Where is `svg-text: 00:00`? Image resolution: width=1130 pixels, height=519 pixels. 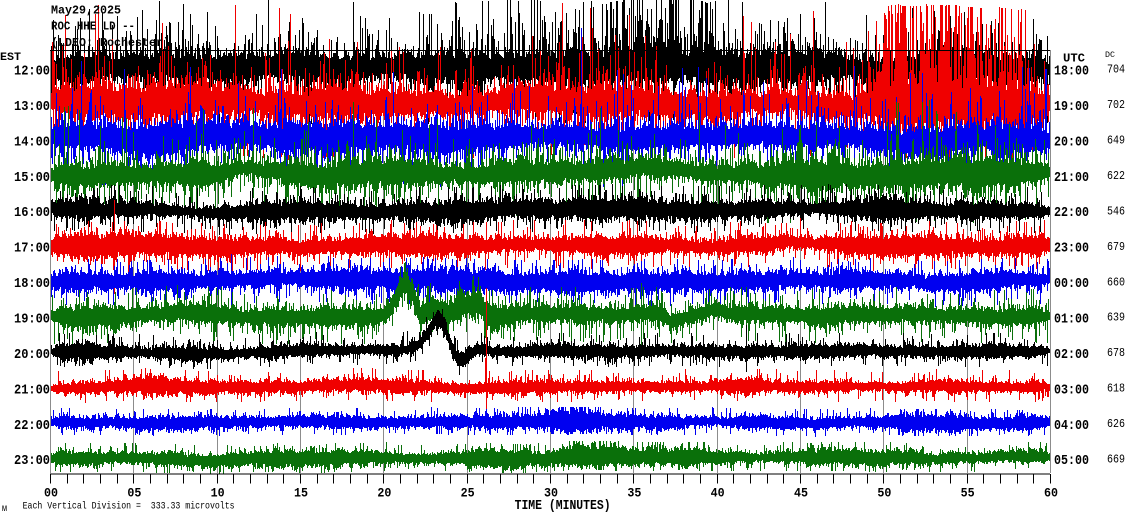 svg-text: 00:00 is located at coordinates (1071, 284).